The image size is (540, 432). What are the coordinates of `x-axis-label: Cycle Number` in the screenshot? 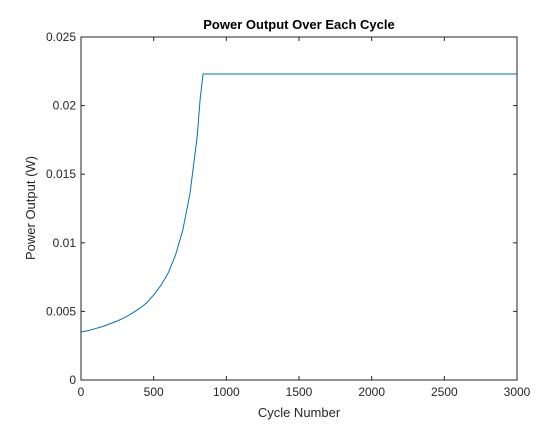 It's located at (299, 412).